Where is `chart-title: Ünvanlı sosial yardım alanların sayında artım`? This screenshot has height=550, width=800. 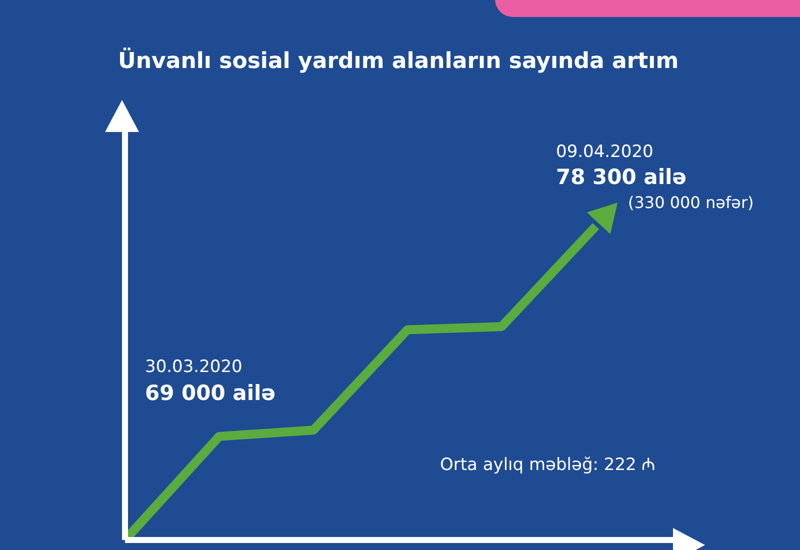
chart-title: Ünvanlı sosial yardım alanların sayında artım is located at coordinates (398, 60).